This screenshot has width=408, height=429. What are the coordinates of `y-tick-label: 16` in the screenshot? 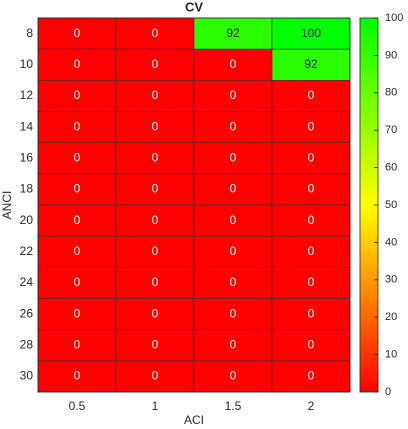 It's located at (27, 157).